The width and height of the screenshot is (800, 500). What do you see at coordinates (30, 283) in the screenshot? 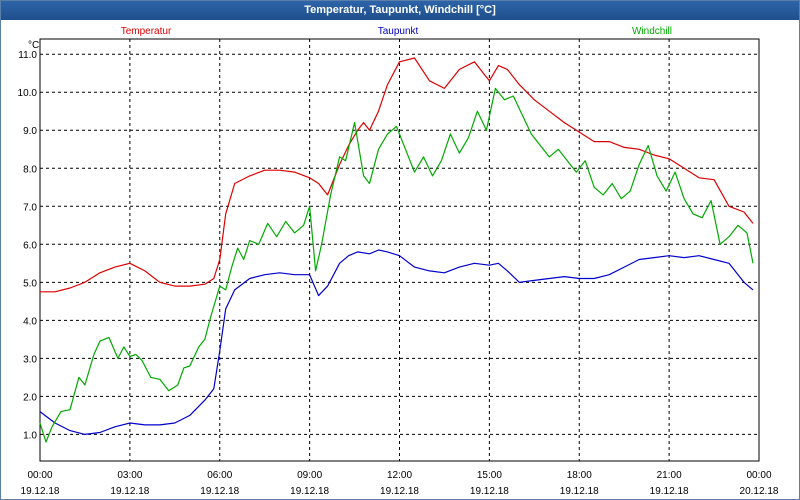
I see `y-tick-label: 5.0` at bounding box center [30, 283].